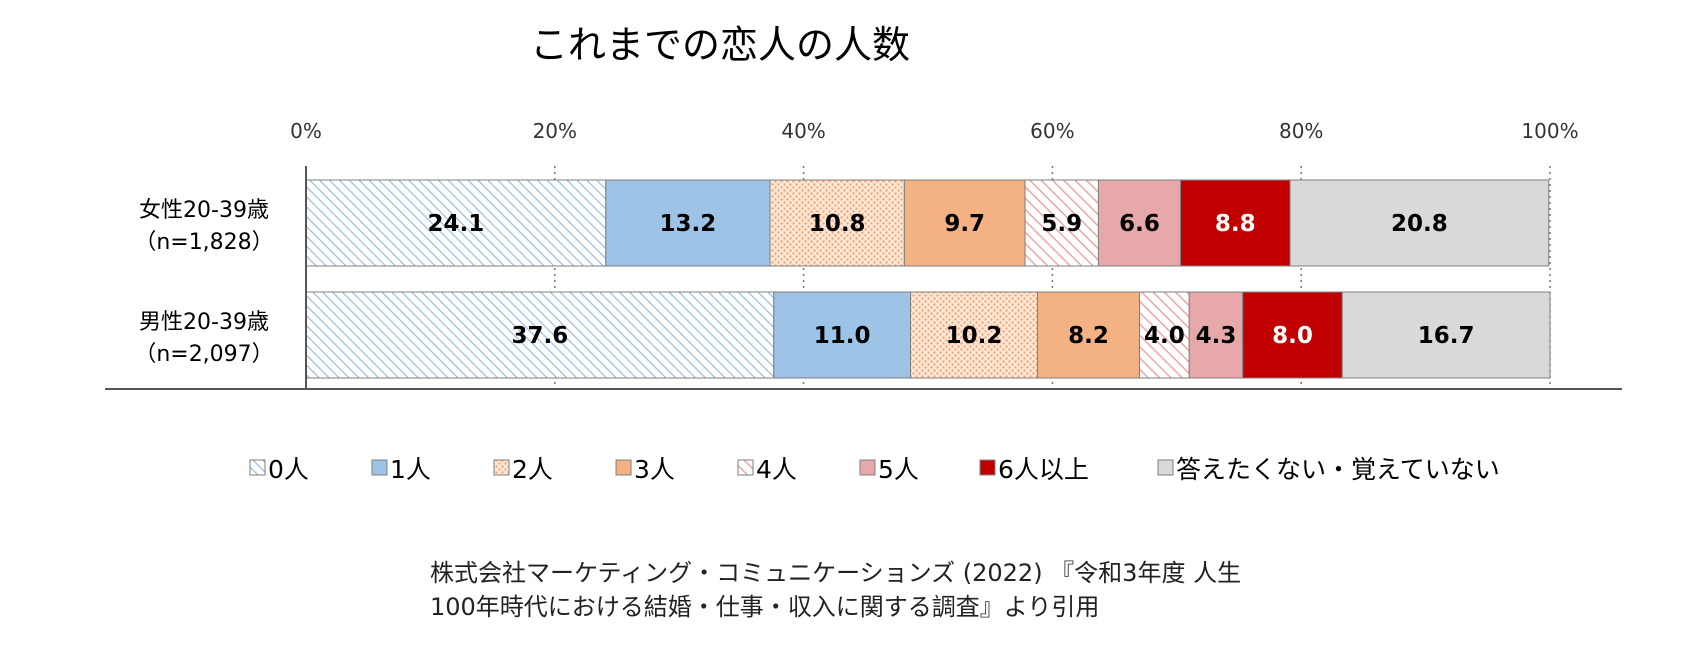 The image size is (1702, 648). Describe the element at coordinates (410, 469) in the screenshot. I see `legend-label: 1人` at that location.